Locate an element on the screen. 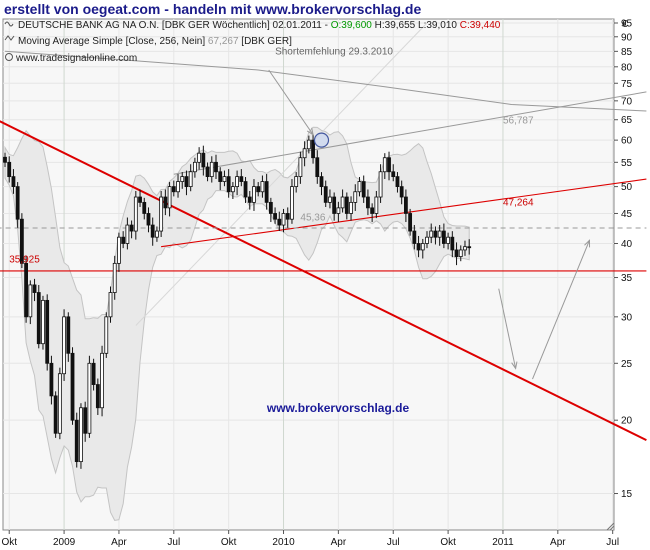 The height and width of the screenshot is (550, 650). y-tick-label: 70 is located at coordinates (627, 101).